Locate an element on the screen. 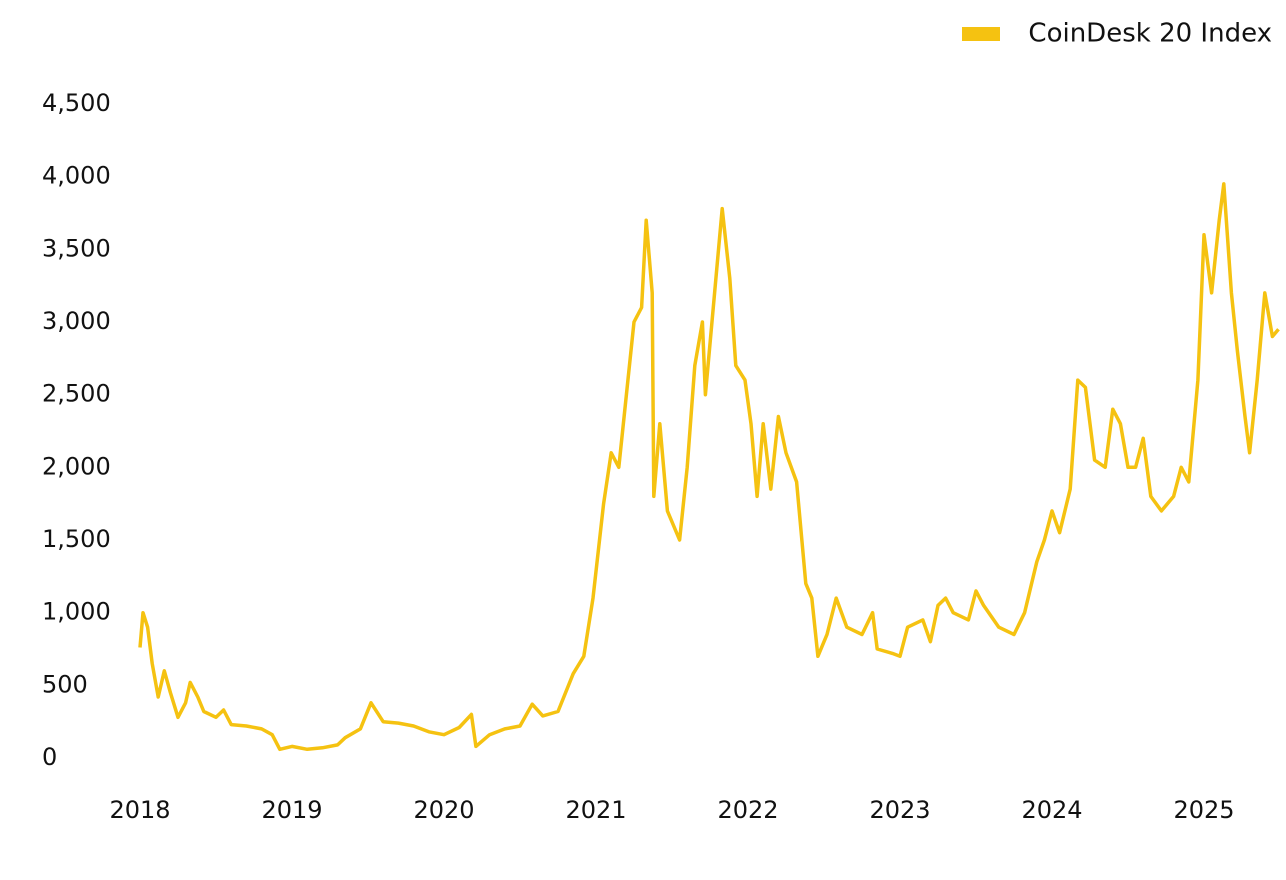  legend-swatch is located at coordinates (981, 34).